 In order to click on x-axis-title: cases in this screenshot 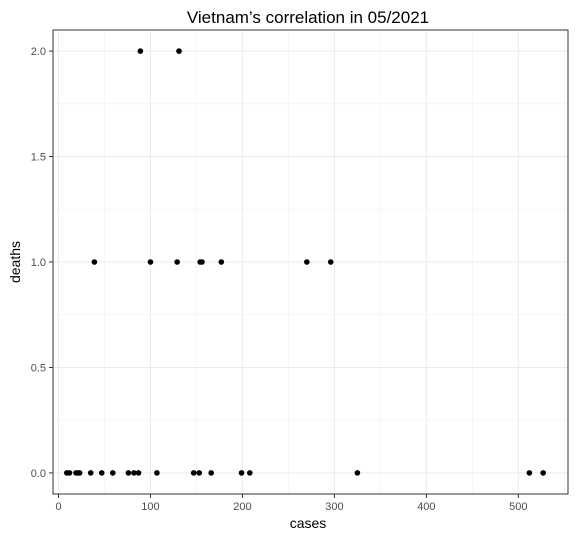, I will do `click(308, 523)`.